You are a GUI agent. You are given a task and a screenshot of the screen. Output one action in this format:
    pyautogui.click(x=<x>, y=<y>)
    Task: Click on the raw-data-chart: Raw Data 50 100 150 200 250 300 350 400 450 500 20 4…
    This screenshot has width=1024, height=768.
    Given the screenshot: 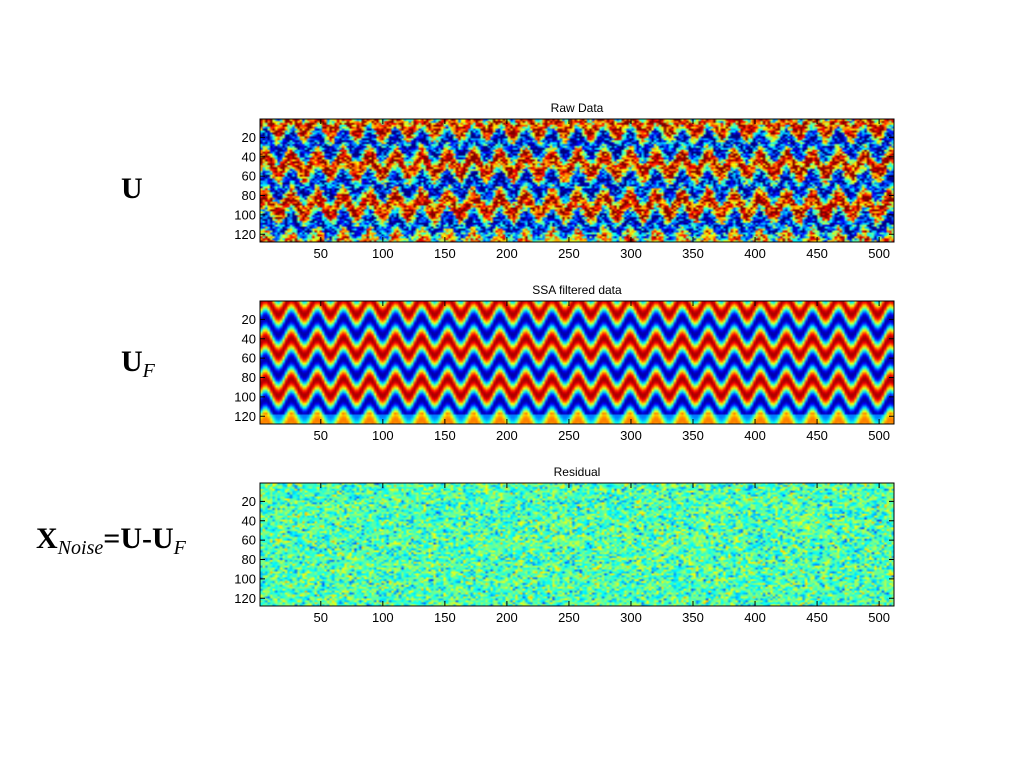 What is the action you would take?
    pyautogui.click(x=564, y=181)
    